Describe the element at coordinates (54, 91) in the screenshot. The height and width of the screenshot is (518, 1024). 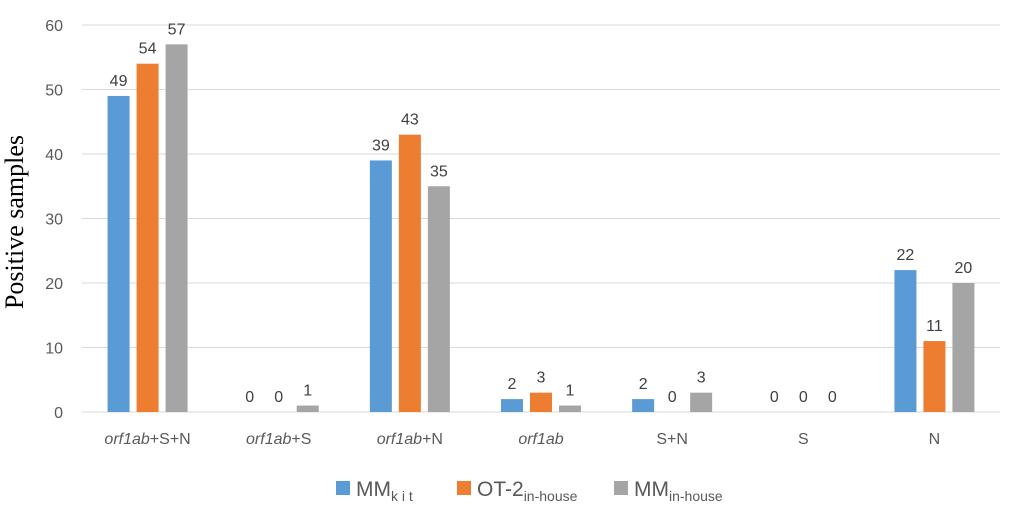
I see `y-tick-label: 50` at that location.